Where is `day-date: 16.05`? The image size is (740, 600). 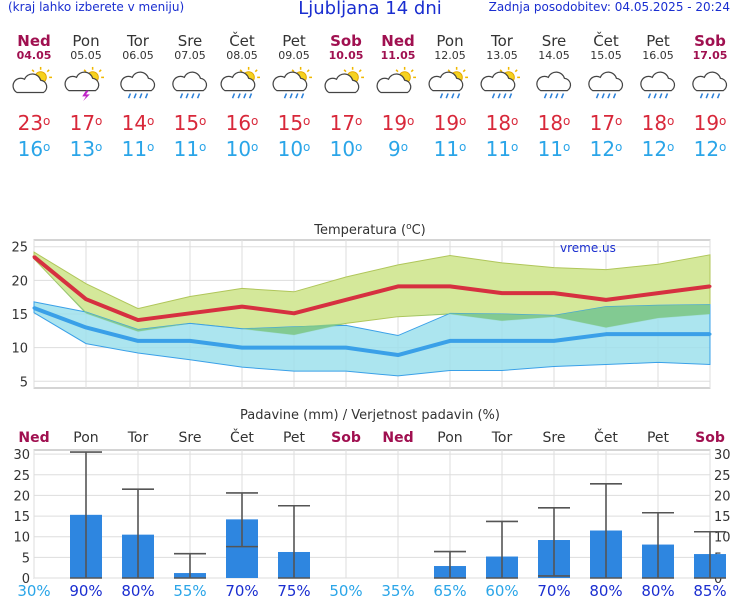 day-date: 16.05 is located at coordinates (658, 55).